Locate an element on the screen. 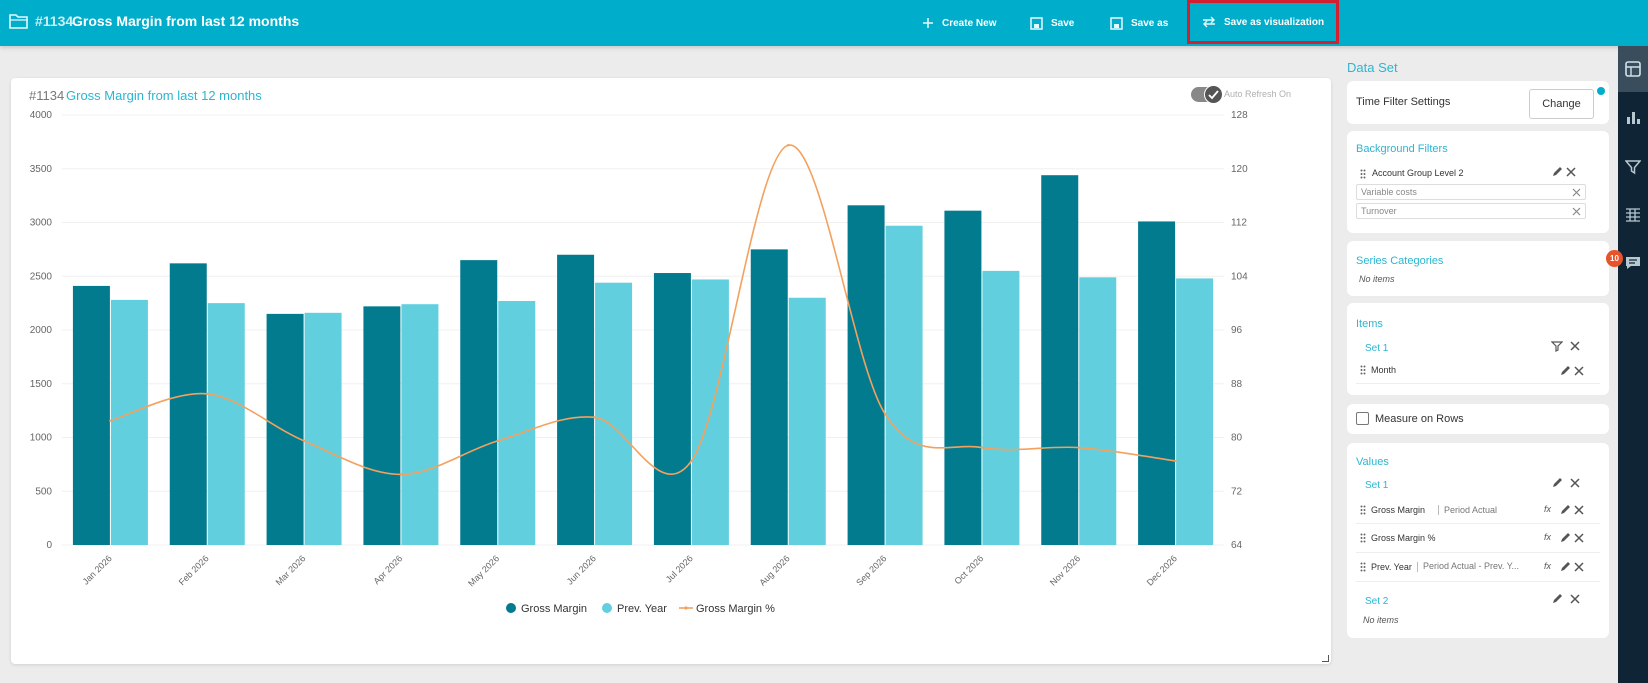 The height and width of the screenshot is (683, 1648). table-icon is located at coordinates (1633, 215).